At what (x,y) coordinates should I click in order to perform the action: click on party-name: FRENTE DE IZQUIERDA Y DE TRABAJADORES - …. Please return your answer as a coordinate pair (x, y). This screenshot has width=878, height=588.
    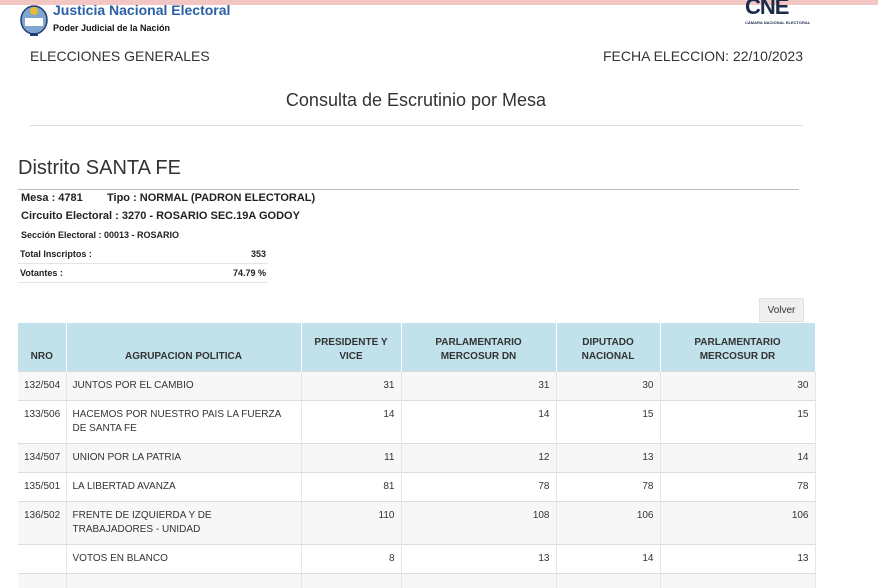
    Looking at the image, I should click on (183, 523).